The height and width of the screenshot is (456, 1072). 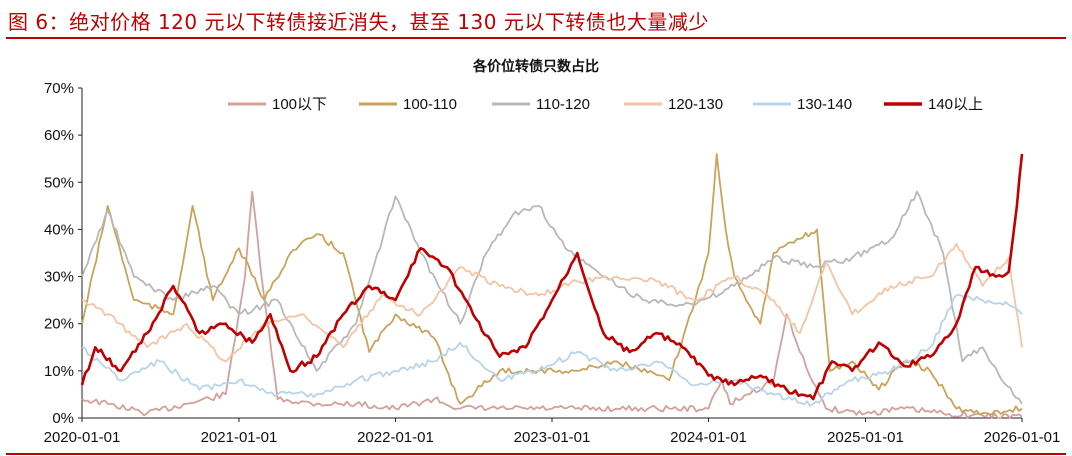 What do you see at coordinates (552, 437) in the screenshot?
I see `x-tick-label: 2023-01-01` at bounding box center [552, 437].